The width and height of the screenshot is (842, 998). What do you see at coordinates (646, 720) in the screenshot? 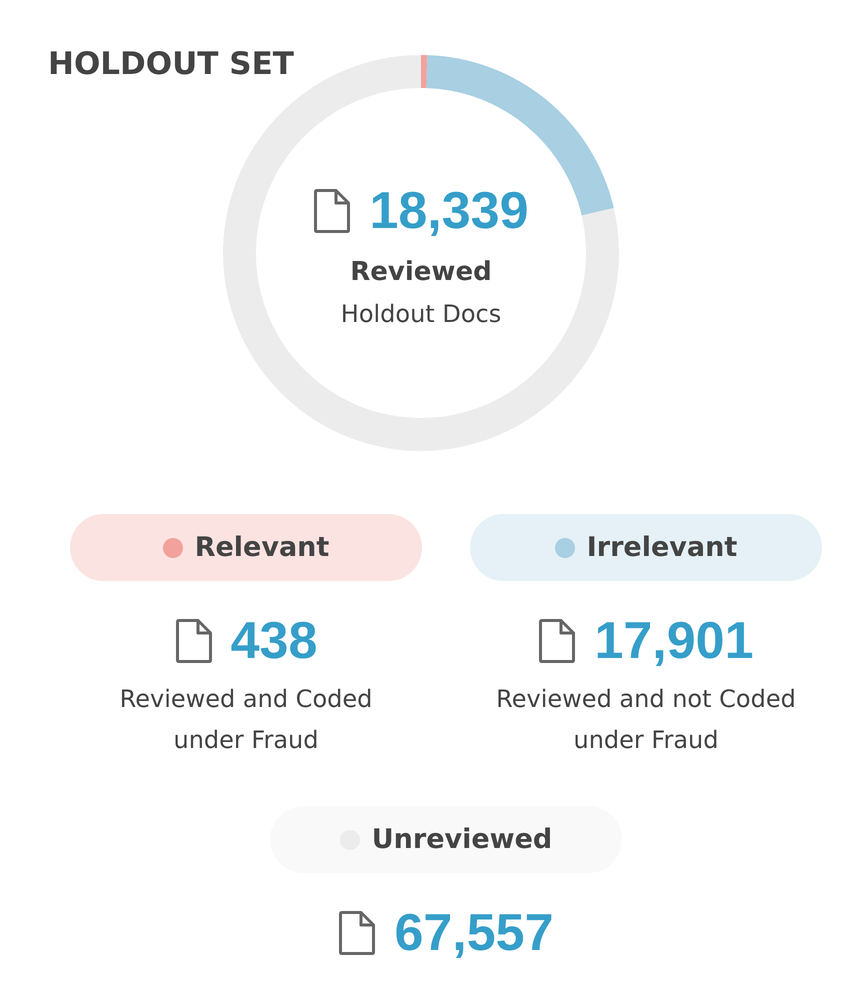
I see `text: Reviewed and not Coded under Fraud` at bounding box center [646, 720].